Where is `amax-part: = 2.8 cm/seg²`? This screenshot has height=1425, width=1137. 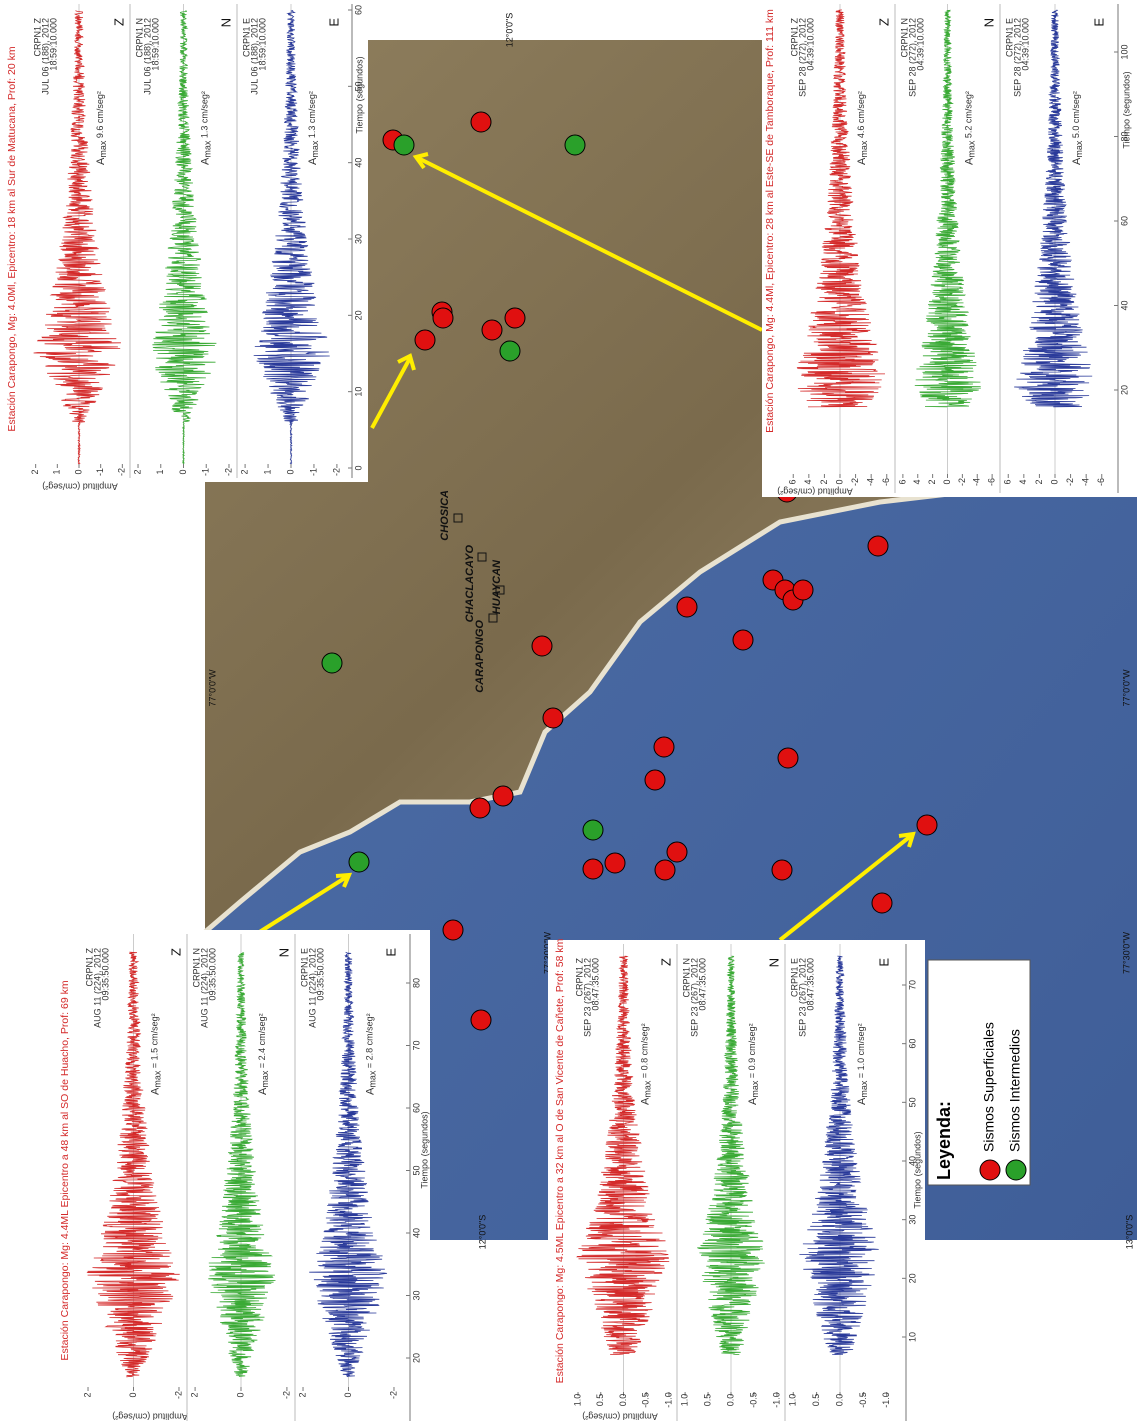
amax-part: = 2.8 cm/seg² is located at coordinates (370, 1041).